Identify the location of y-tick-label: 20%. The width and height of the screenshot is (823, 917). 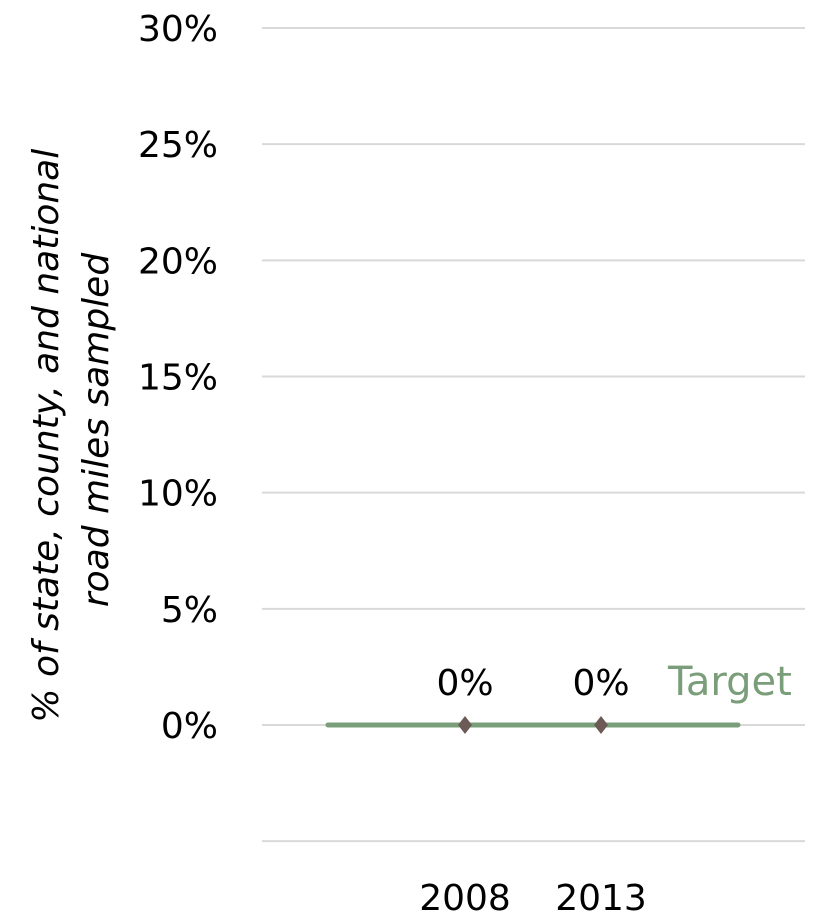
(178, 261).